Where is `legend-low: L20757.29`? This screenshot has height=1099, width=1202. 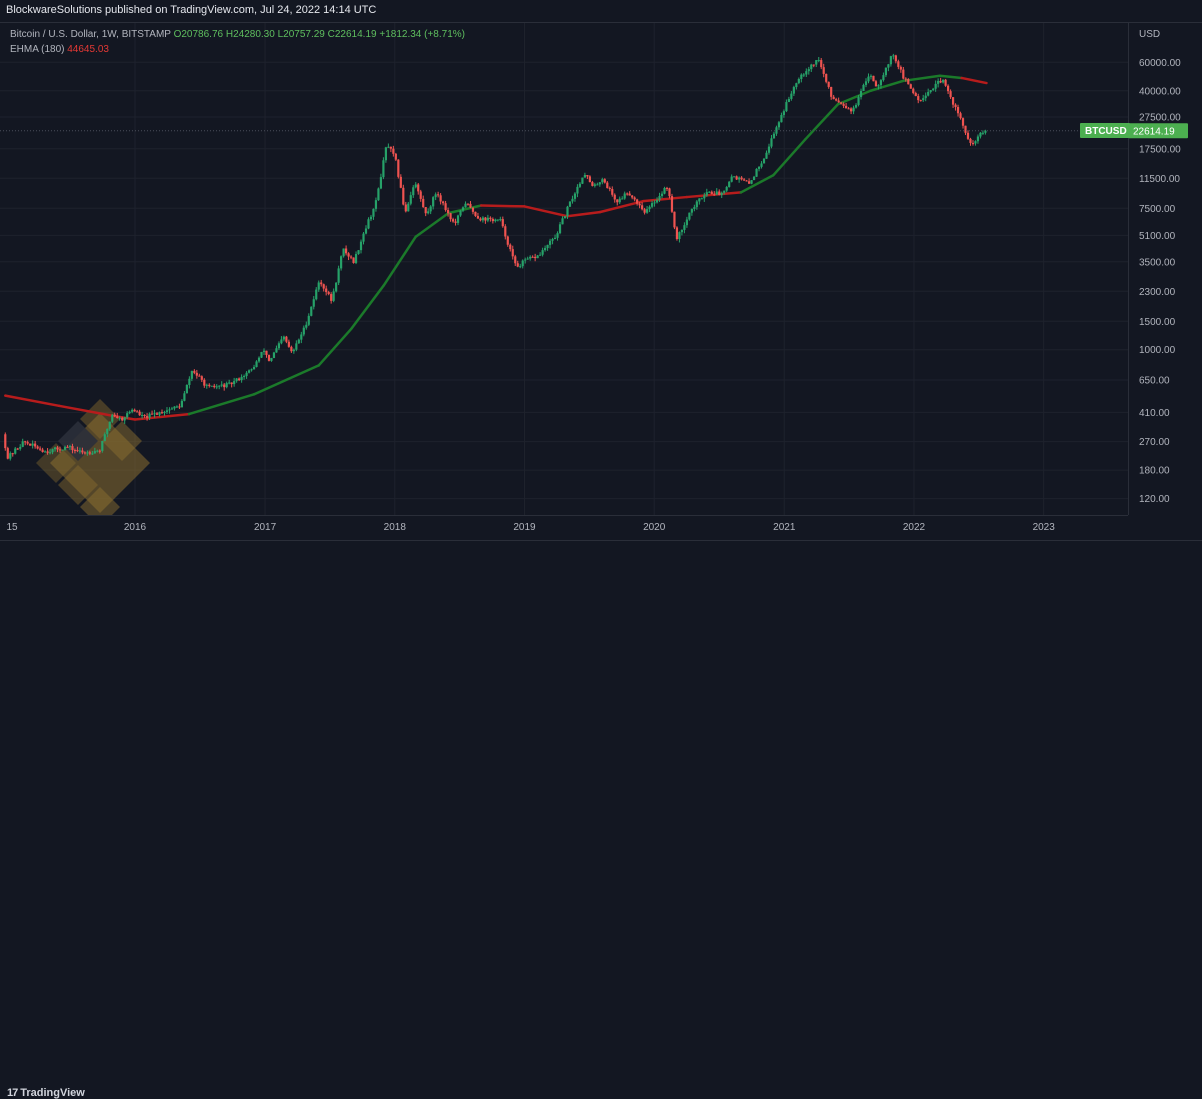 legend-low: L20757.29 is located at coordinates (301, 34).